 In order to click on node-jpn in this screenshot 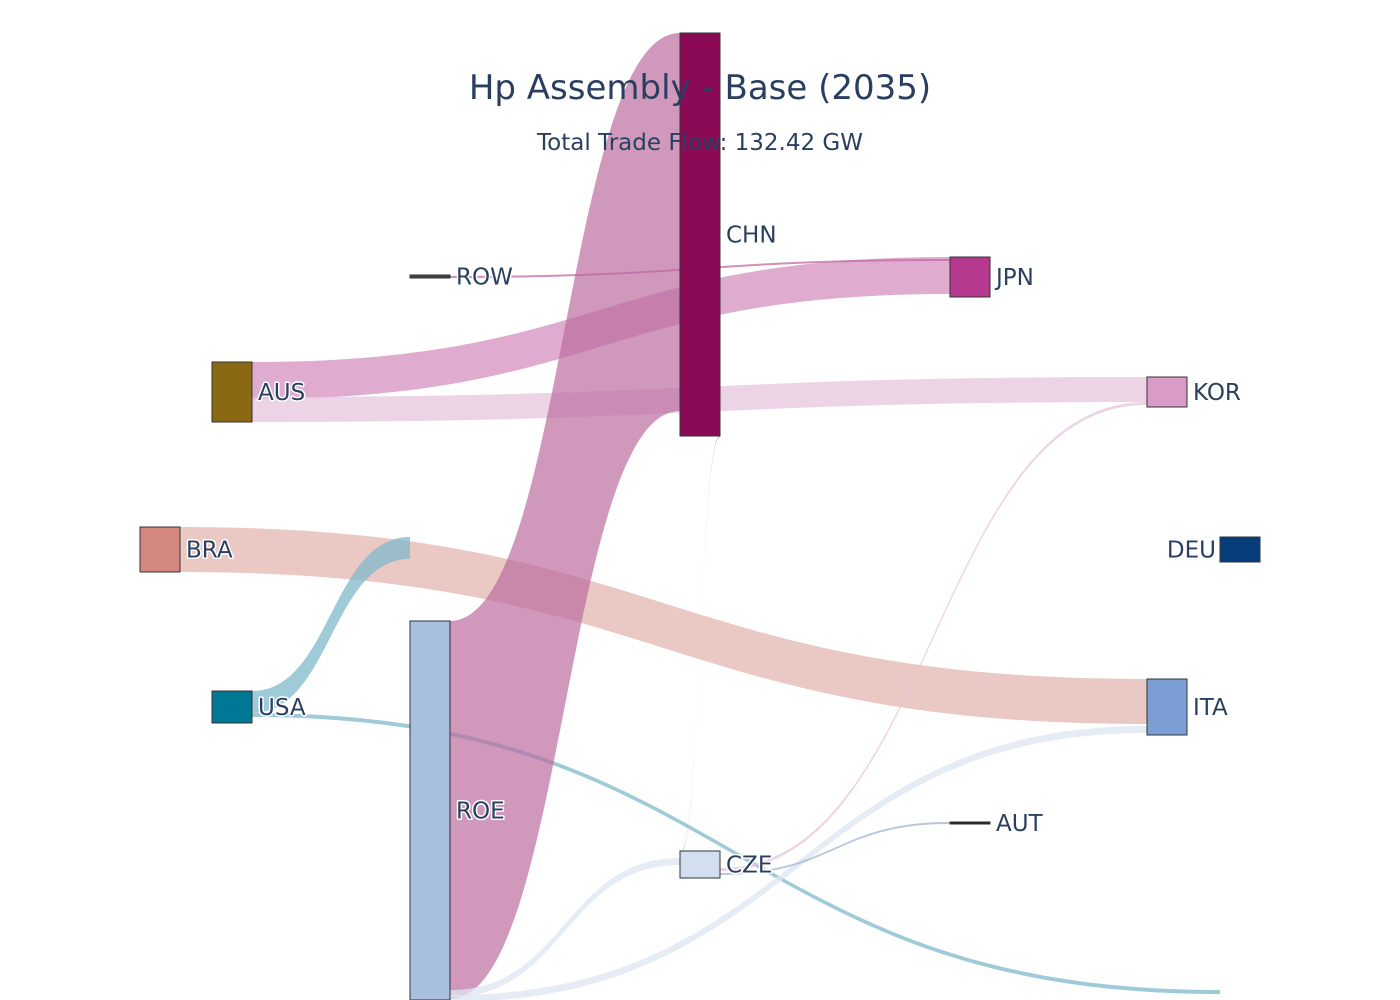, I will do `click(970, 277)`.